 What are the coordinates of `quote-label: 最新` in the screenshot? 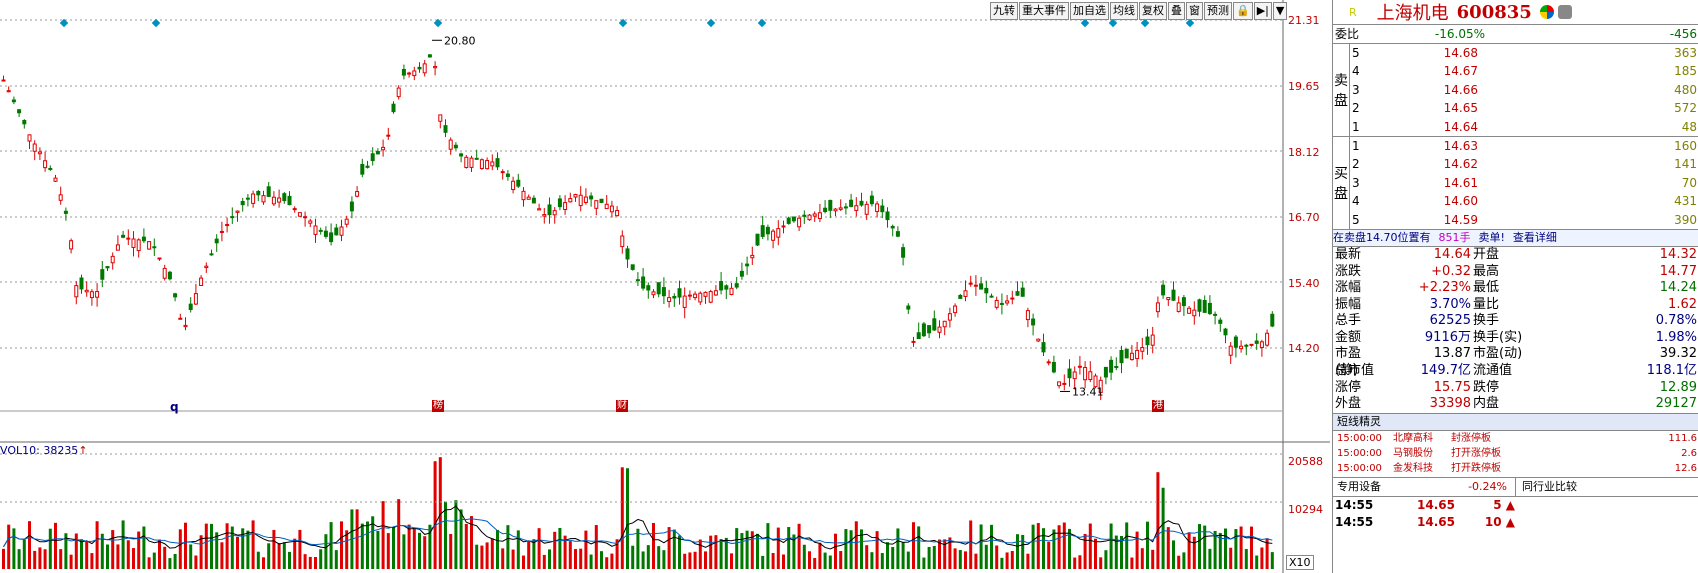 It's located at (1348, 254).